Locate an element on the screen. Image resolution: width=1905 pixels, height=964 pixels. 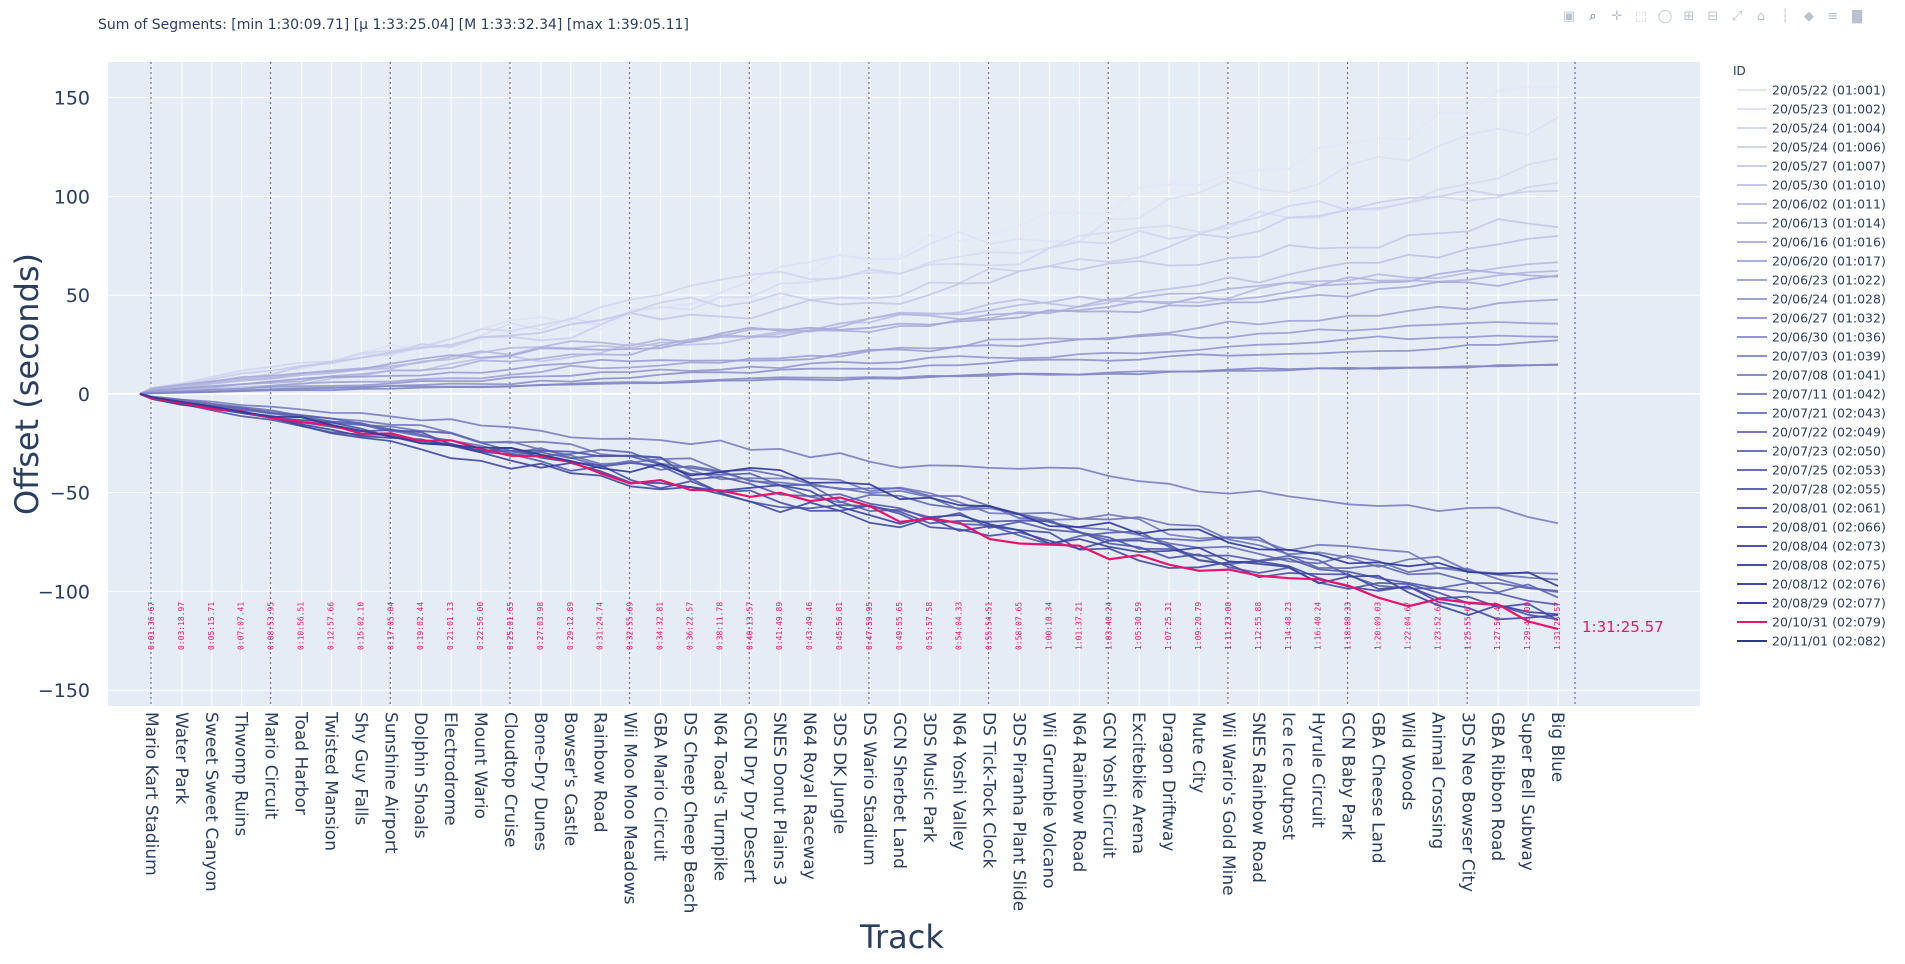
cumulative-time-label: 1:11:23.08 is located at coordinates (1228, 626).